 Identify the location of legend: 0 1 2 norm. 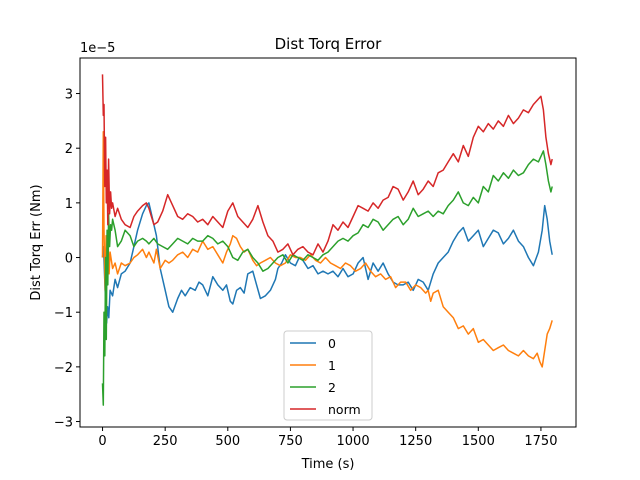
(328, 375).